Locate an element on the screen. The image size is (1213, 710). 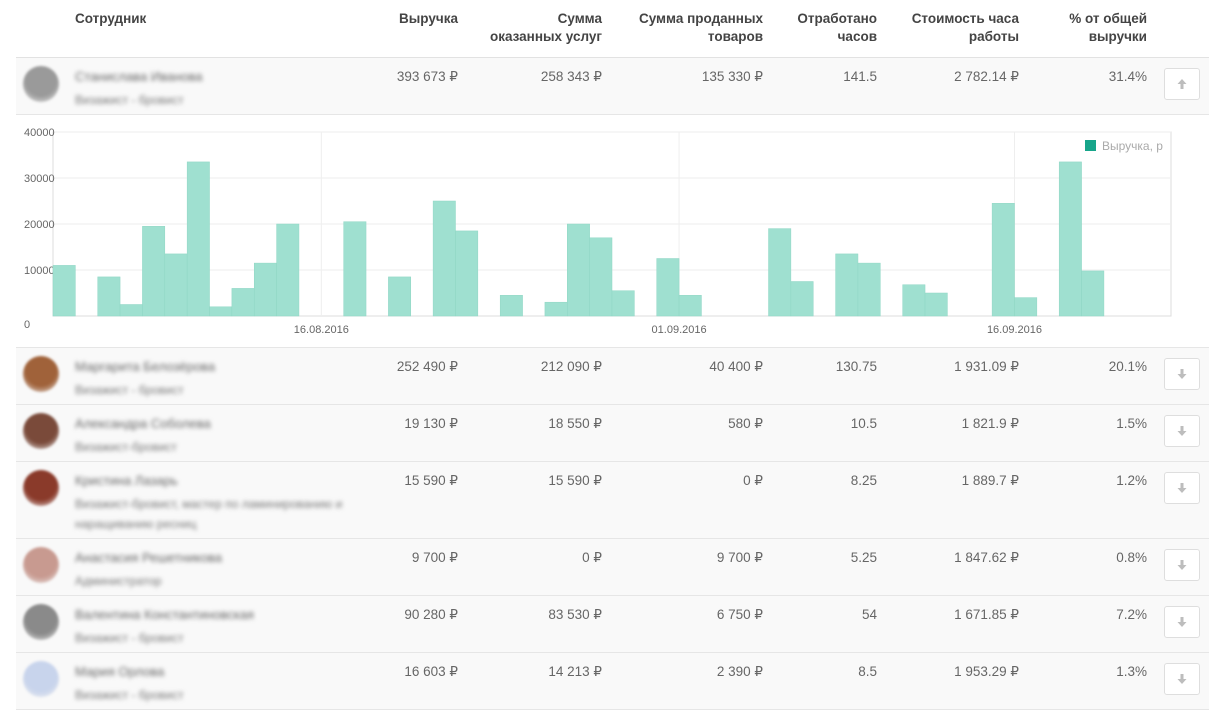
employee-name: Валентина Константиновская is located at coordinates (164, 614).